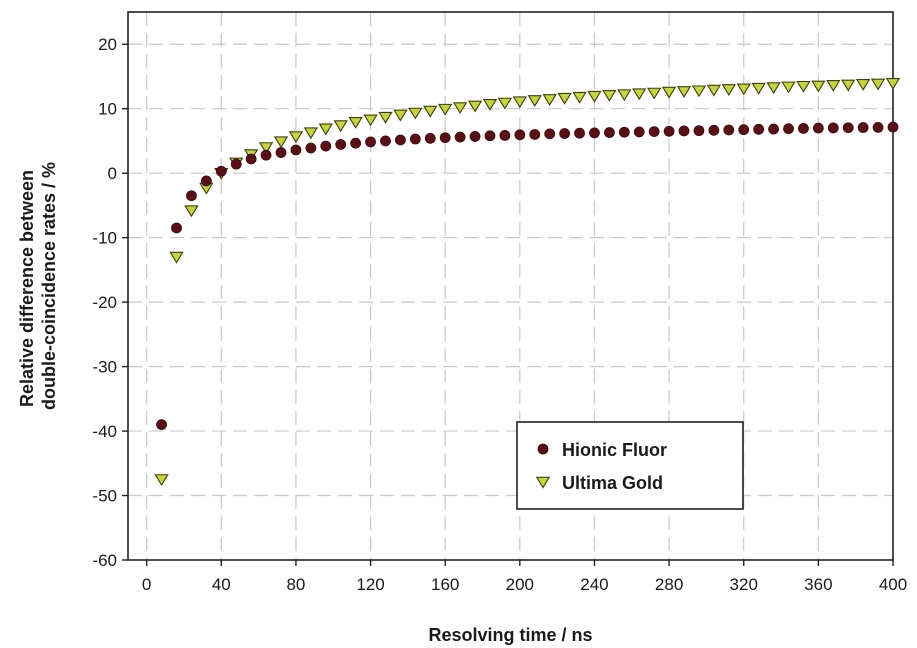  What do you see at coordinates (107, 109) in the screenshot?
I see `y-tick-label: 10` at bounding box center [107, 109].